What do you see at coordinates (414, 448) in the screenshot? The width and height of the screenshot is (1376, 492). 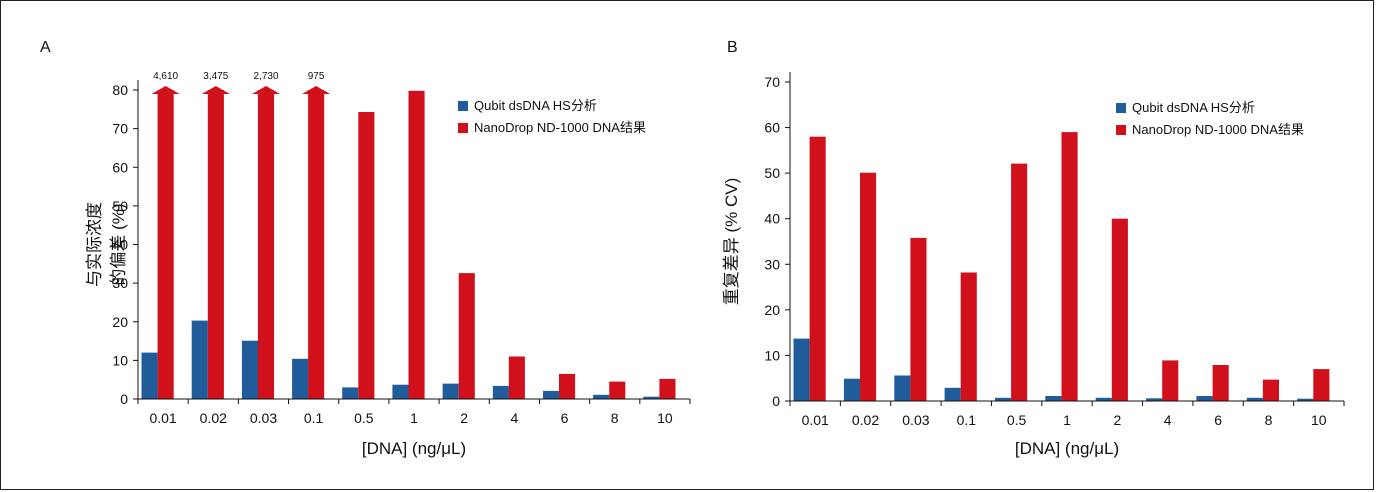 I see `x-axis-title: [DNA] (ng/μL)` at bounding box center [414, 448].